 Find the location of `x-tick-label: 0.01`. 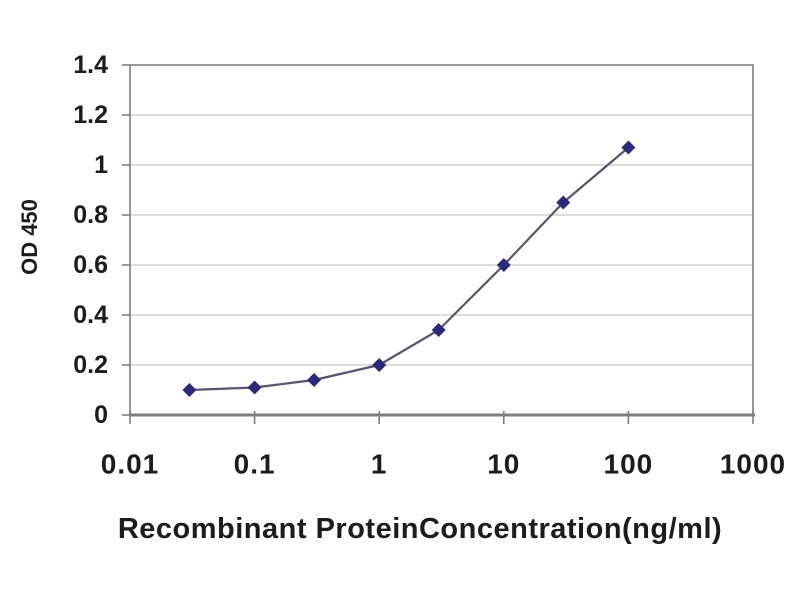

x-tick-label: 0.01 is located at coordinates (130, 464).